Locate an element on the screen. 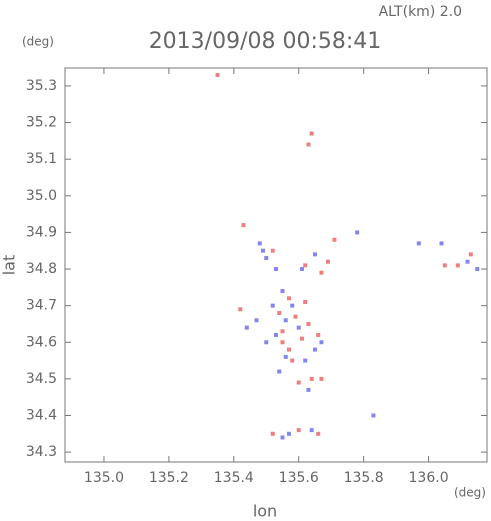 This screenshot has width=491, height=521. x-tick-label: 135.2 is located at coordinates (169, 478).